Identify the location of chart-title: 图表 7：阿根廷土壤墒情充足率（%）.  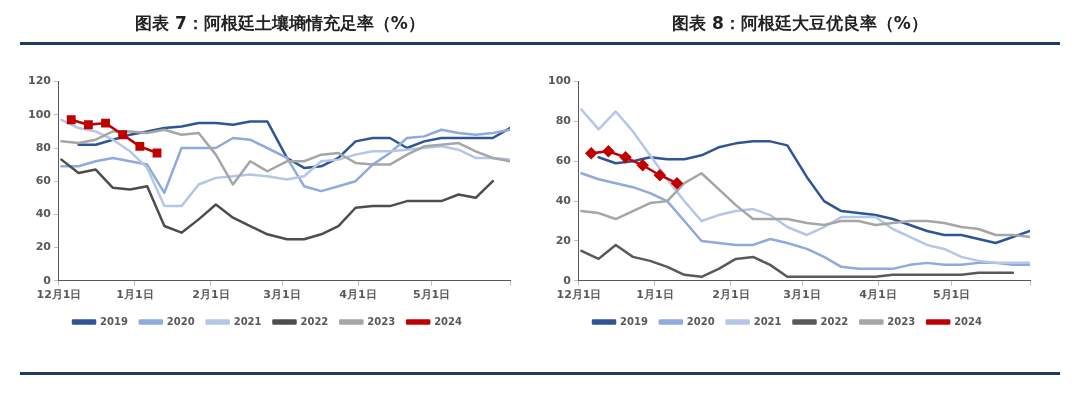
(280, 23).